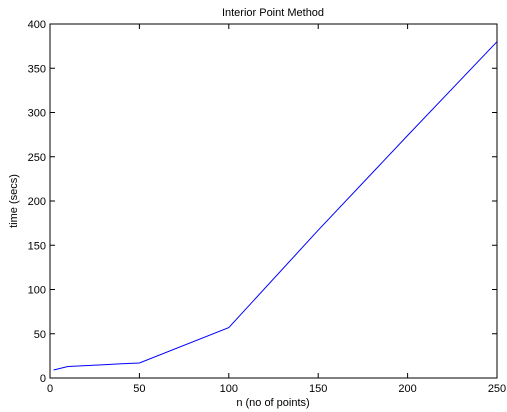 This screenshot has width=507, height=412. What do you see at coordinates (139, 389) in the screenshot?
I see `x-tick-label: 50` at bounding box center [139, 389].